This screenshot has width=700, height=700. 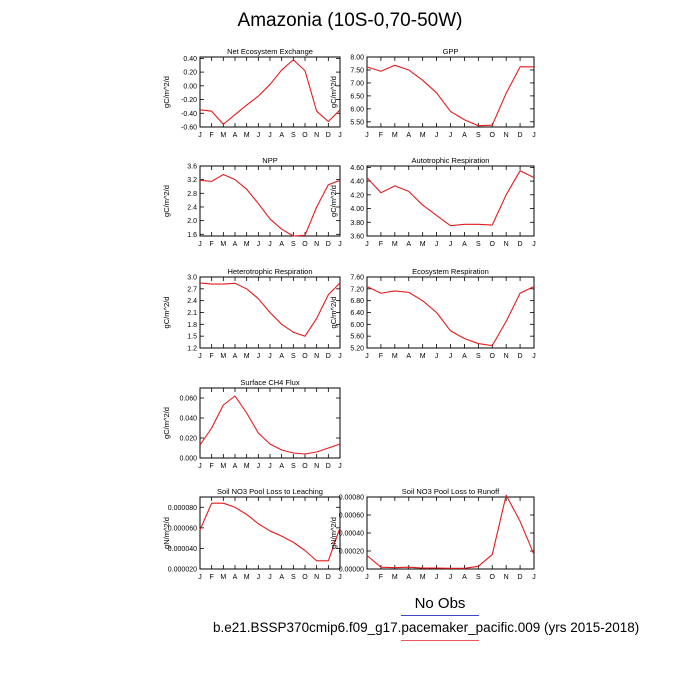 What do you see at coordinates (270, 51) in the screenshot?
I see `panel-title: Net Ecosystem Exchange` at bounding box center [270, 51].